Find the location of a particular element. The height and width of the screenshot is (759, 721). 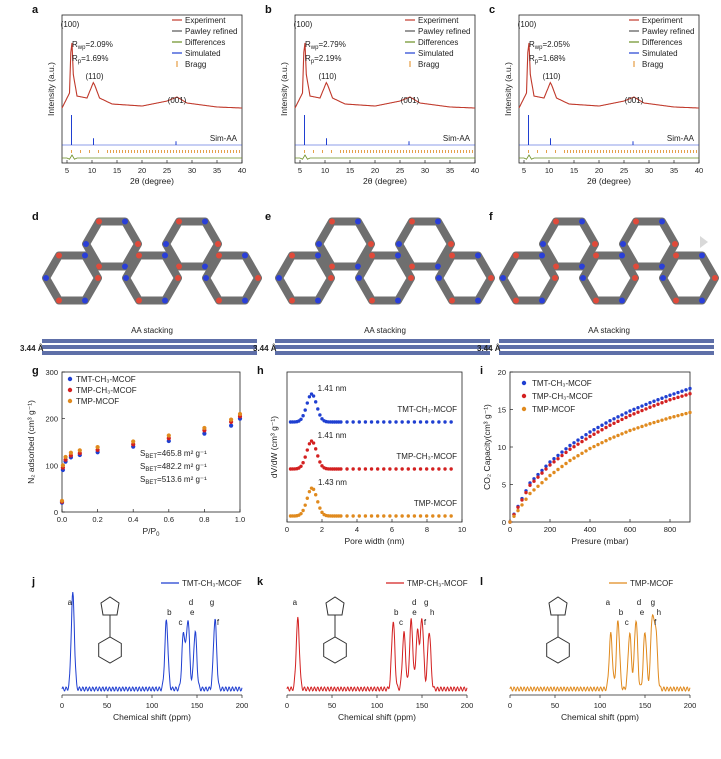

x-tick-label: 600 is located at coordinates (630, 529).